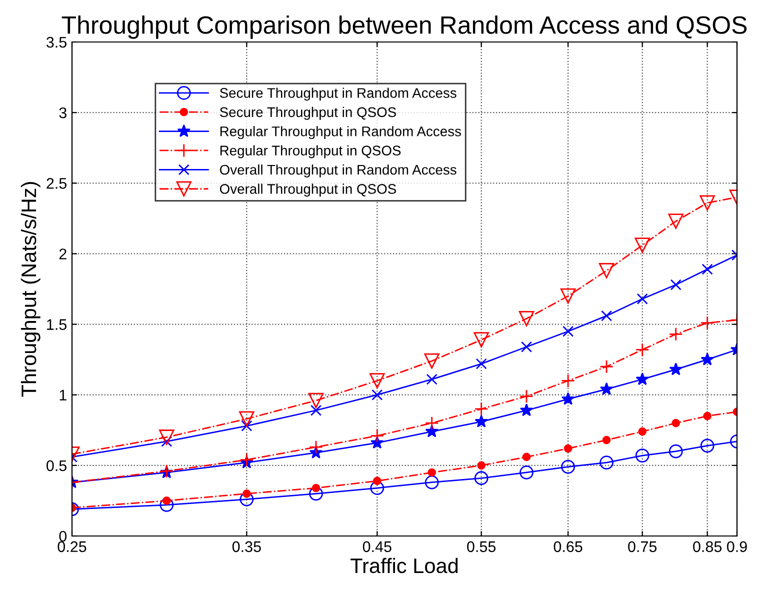 The height and width of the screenshot is (590, 759). I want to click on y-tick-label: 3, so click(62, 112).